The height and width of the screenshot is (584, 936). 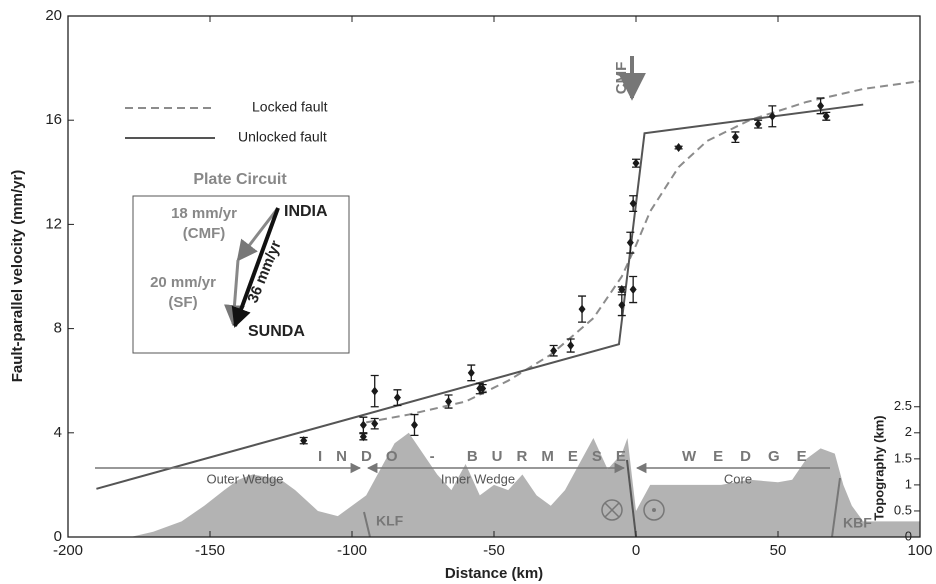 What do you see at coordinates (290, 107) in the screenshot?
I see `legend-label: Locked fault` at bounding box center [290, 107].